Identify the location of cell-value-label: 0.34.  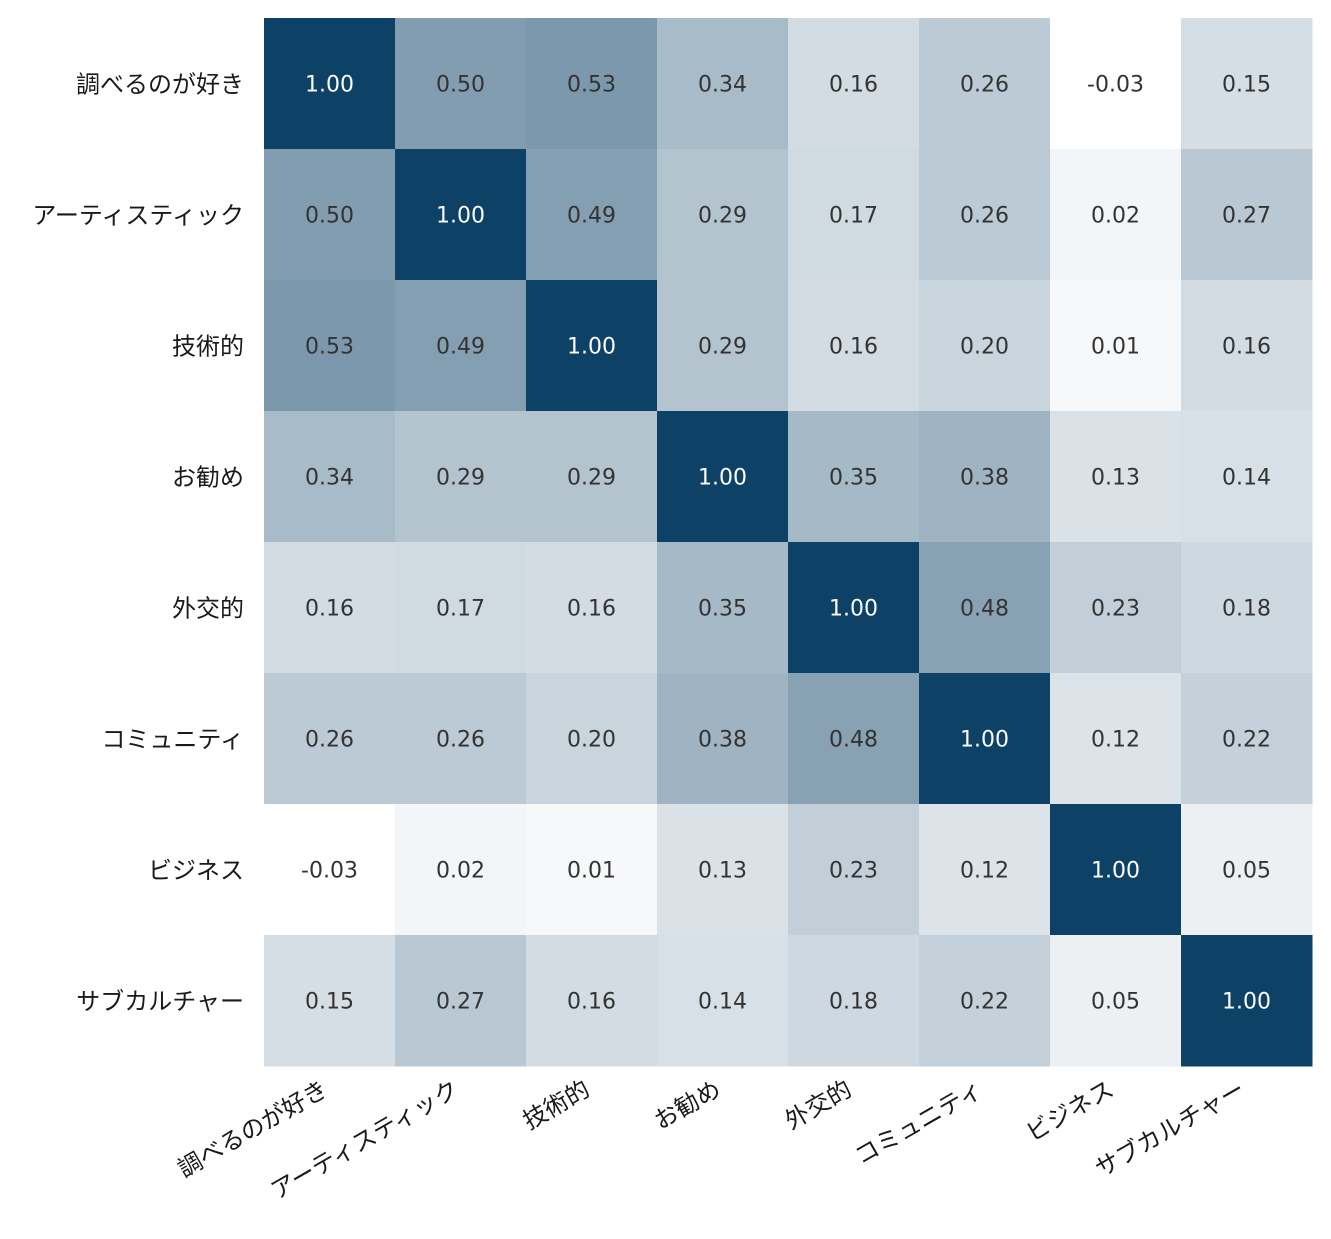
(722, 85).